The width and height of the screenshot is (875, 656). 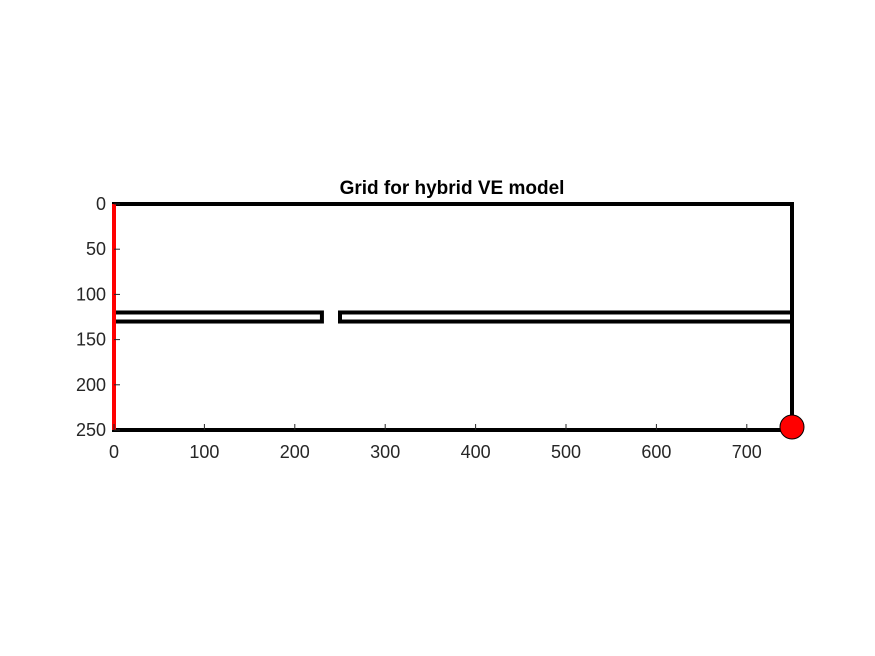 What do you see at coordinates (385, 452) in the screenshot?
I see `x-tick-label: 300` at bounding box center [385, 452].